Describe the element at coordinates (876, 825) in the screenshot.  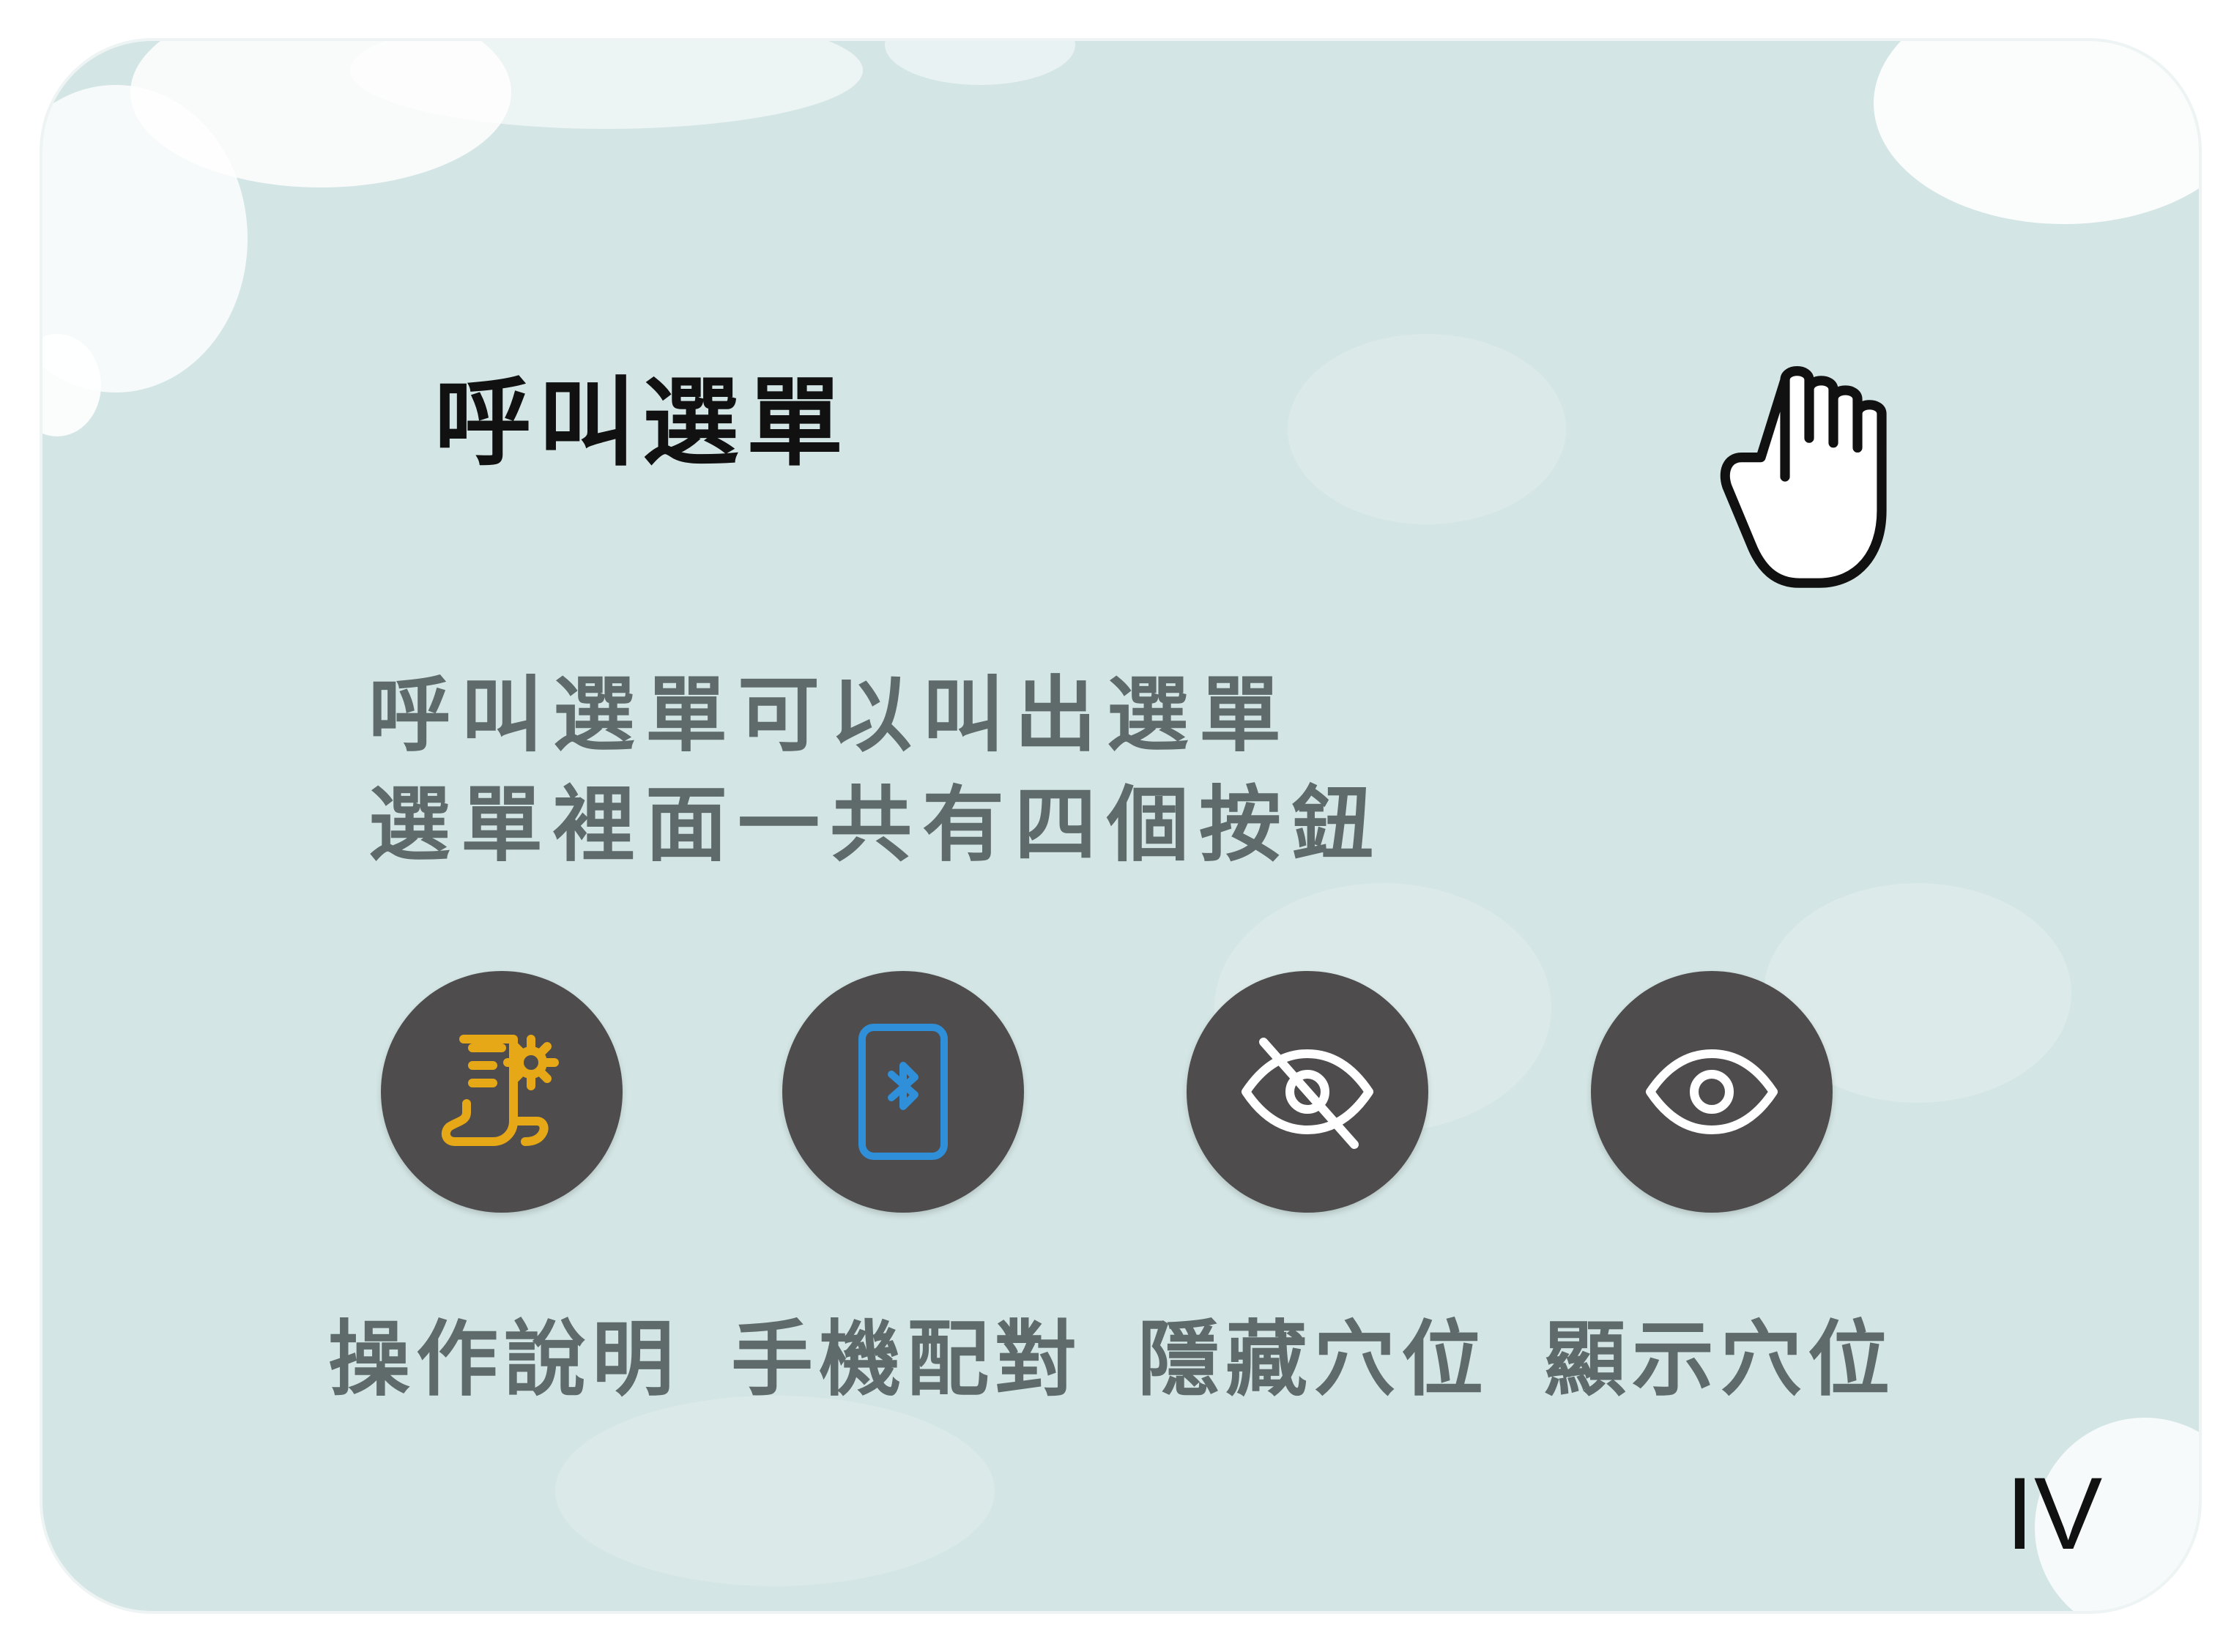
I see `description-line-2: 選單裡面一共有四個按鈕` at that location.